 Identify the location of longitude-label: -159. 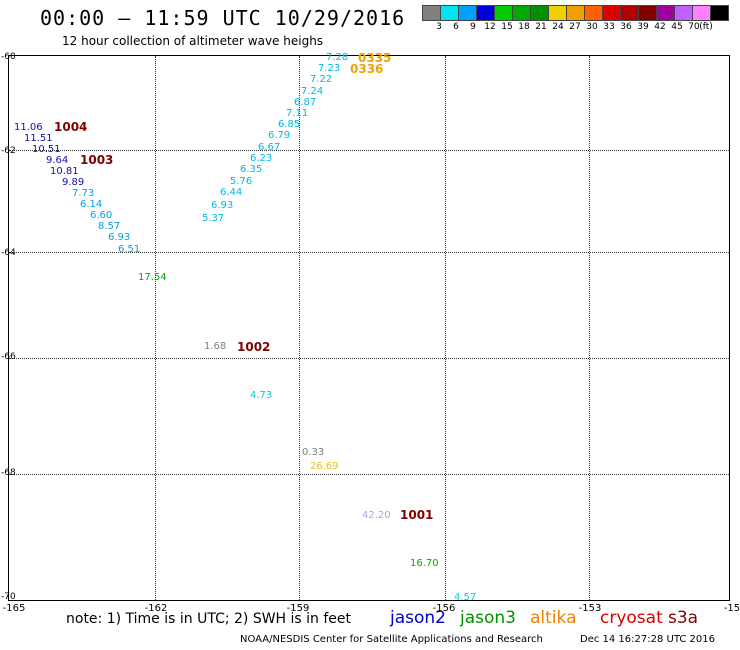
(298, 608).